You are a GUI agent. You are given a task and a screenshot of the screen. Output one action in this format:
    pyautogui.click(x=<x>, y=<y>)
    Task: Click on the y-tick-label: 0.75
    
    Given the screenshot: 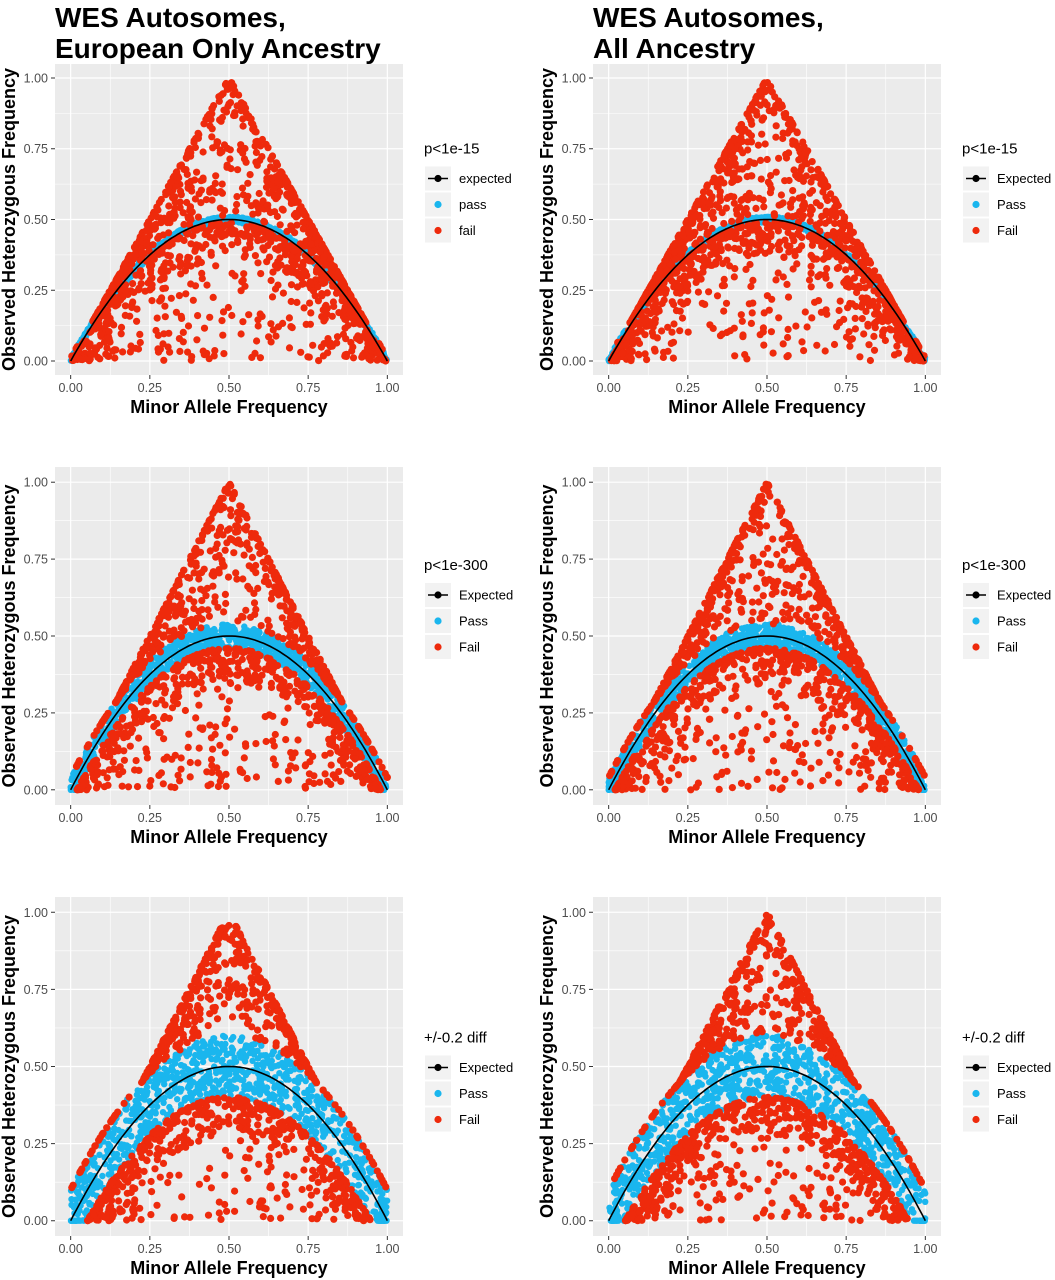 What is the action you would take?
    pyautogui.click(x=574, y=149)
    